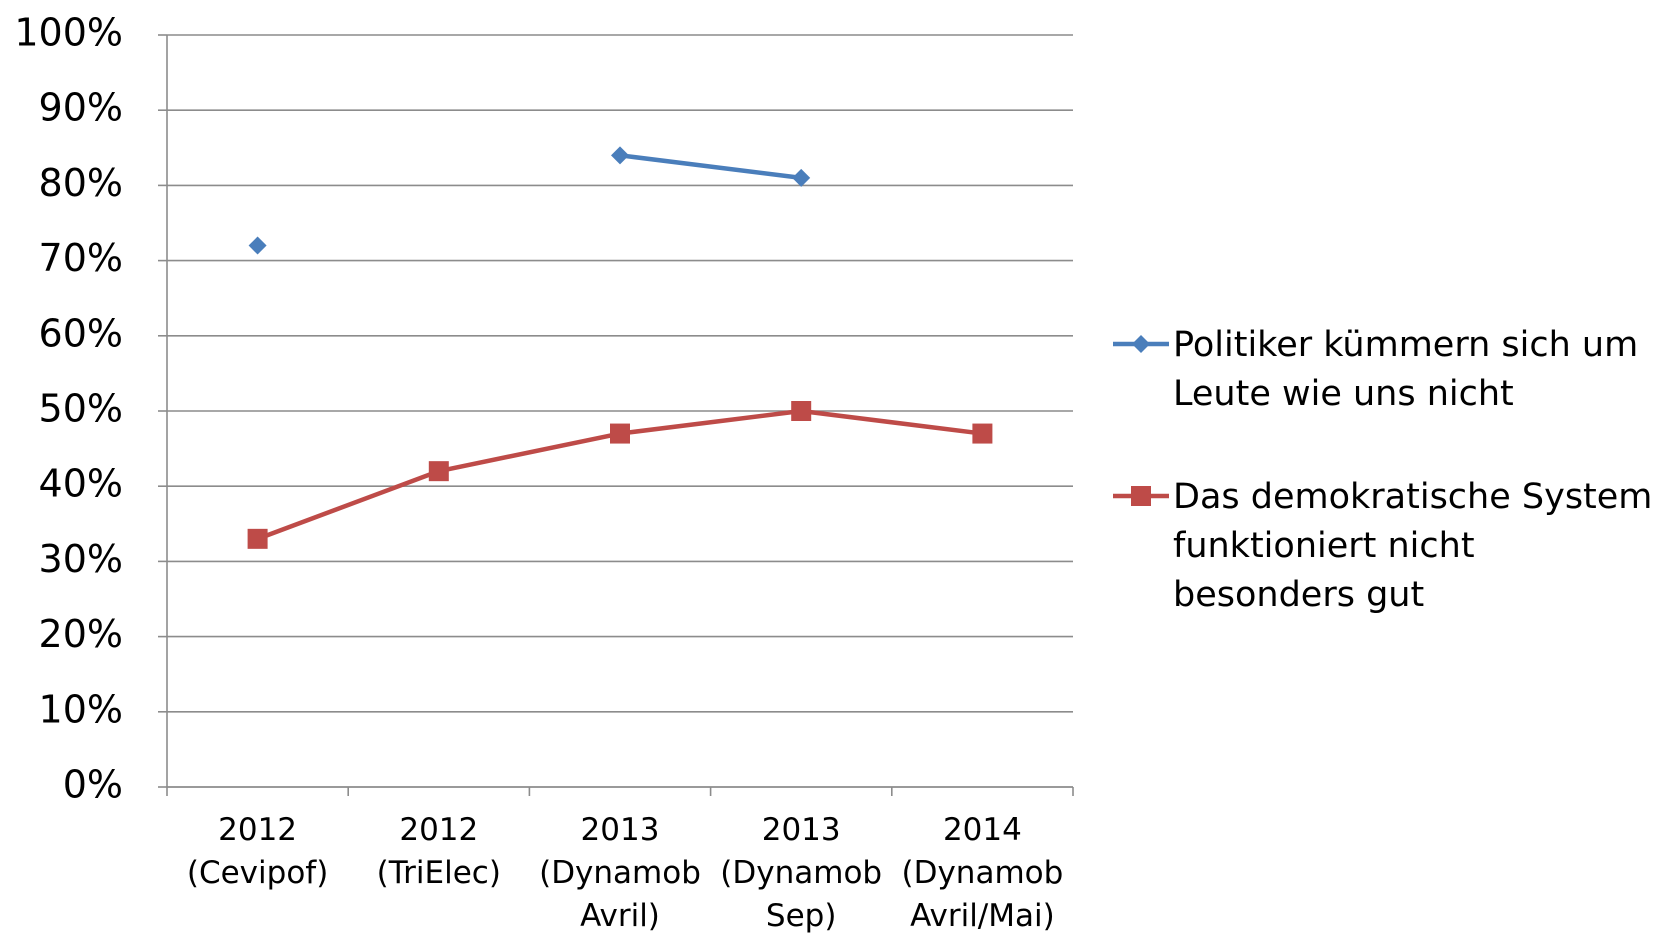 The height and width of the screenshot is (935, 1671). I want to click on y-tick-label: 80%, so click(81, 183).